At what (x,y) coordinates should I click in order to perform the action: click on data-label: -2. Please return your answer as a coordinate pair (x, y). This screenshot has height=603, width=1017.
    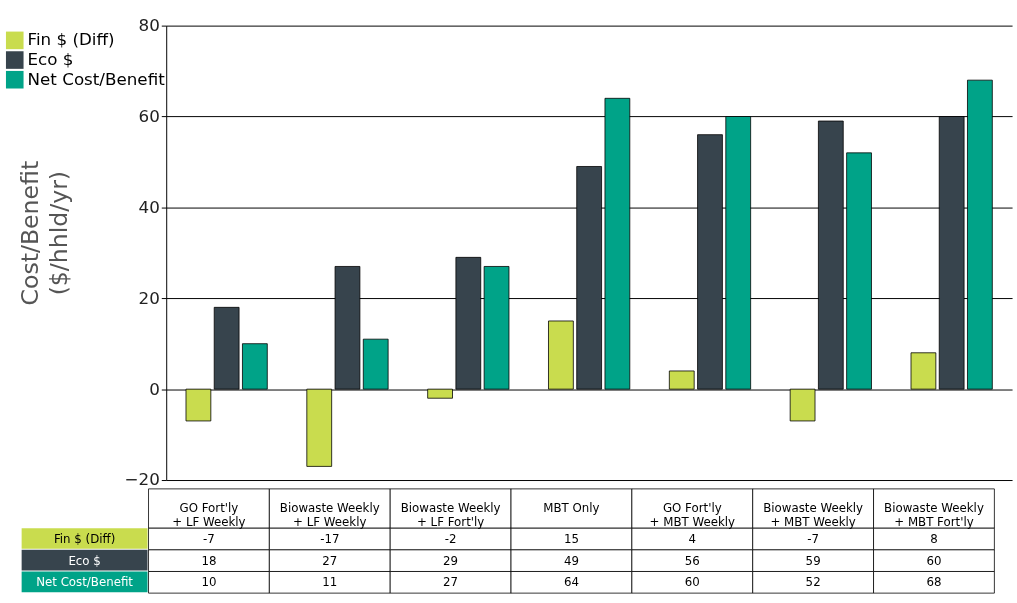
    Looking at the image, I should click on (450, 538).